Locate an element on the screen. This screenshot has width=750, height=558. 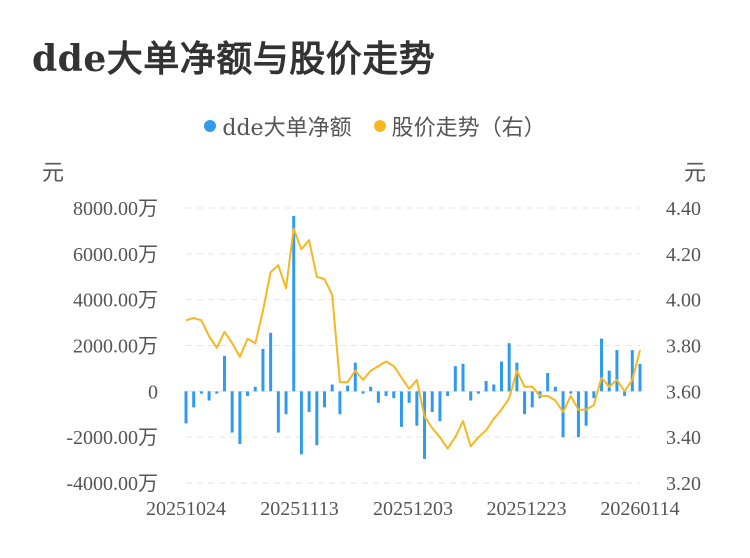
left-tick-label: 8000.00万 is located at coordinates (115, 209).